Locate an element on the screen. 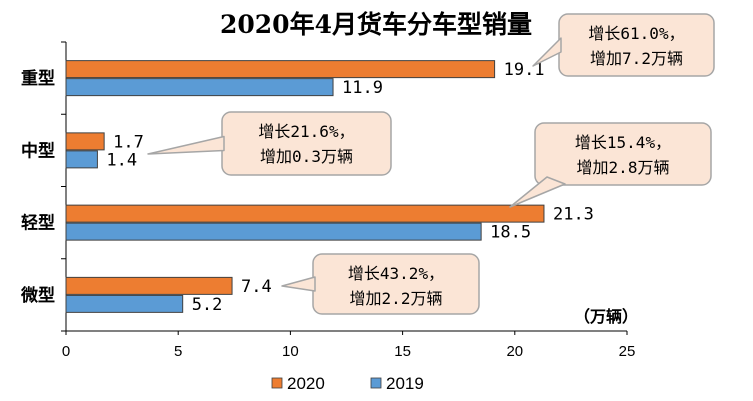 This screenshot has height=401, width=753. annotation-callout: 增长43.2%， 增加2.2万辆 is located at coordinates (380, 284).